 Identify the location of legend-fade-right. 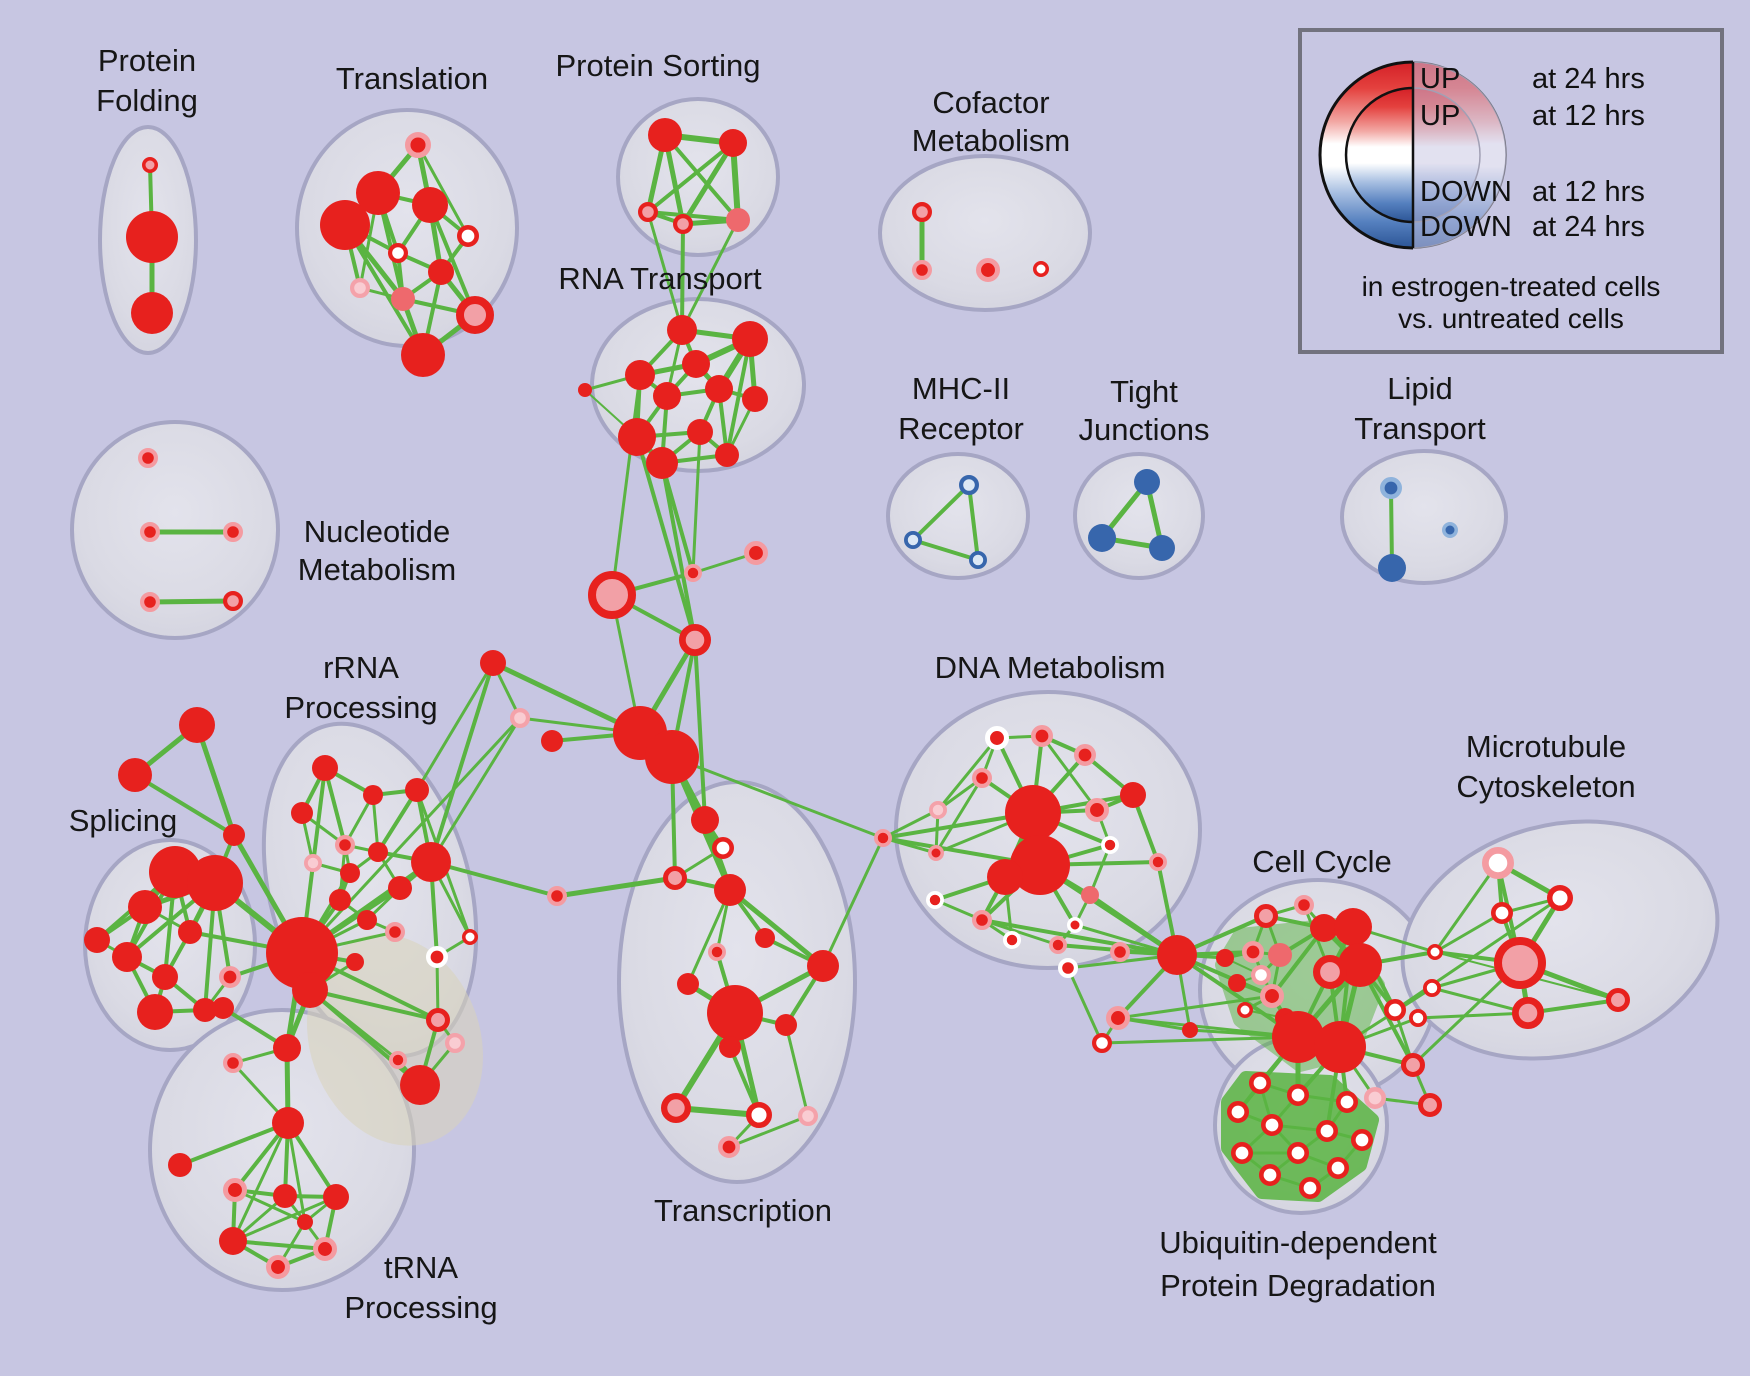
(1459, 155).